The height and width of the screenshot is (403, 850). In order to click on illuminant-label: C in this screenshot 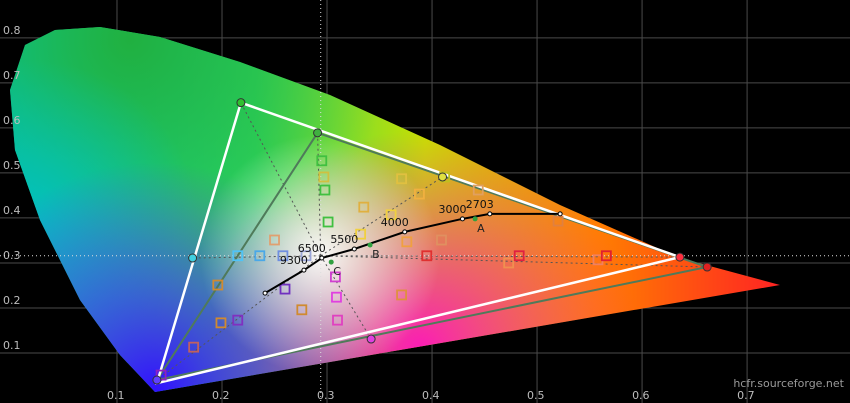, I will do `click(337, 271)`.